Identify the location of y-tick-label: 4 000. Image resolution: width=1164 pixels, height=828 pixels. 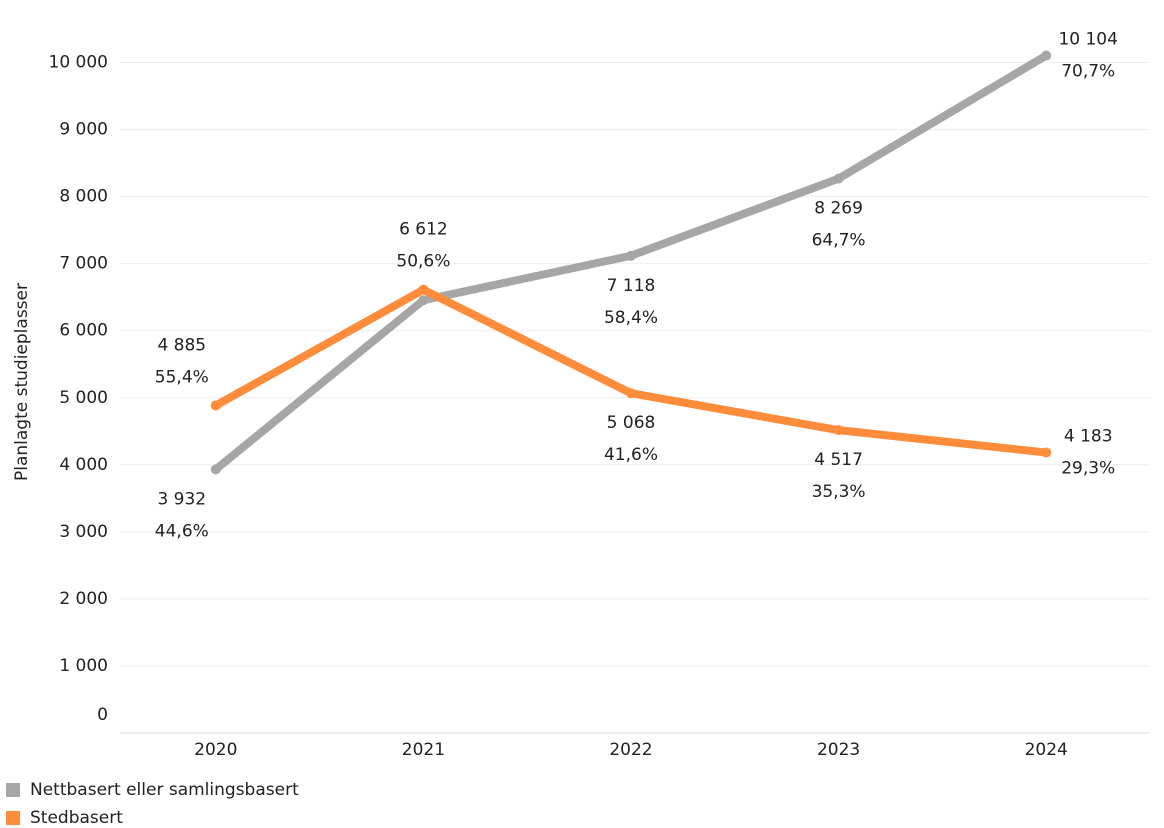
(83, 465).